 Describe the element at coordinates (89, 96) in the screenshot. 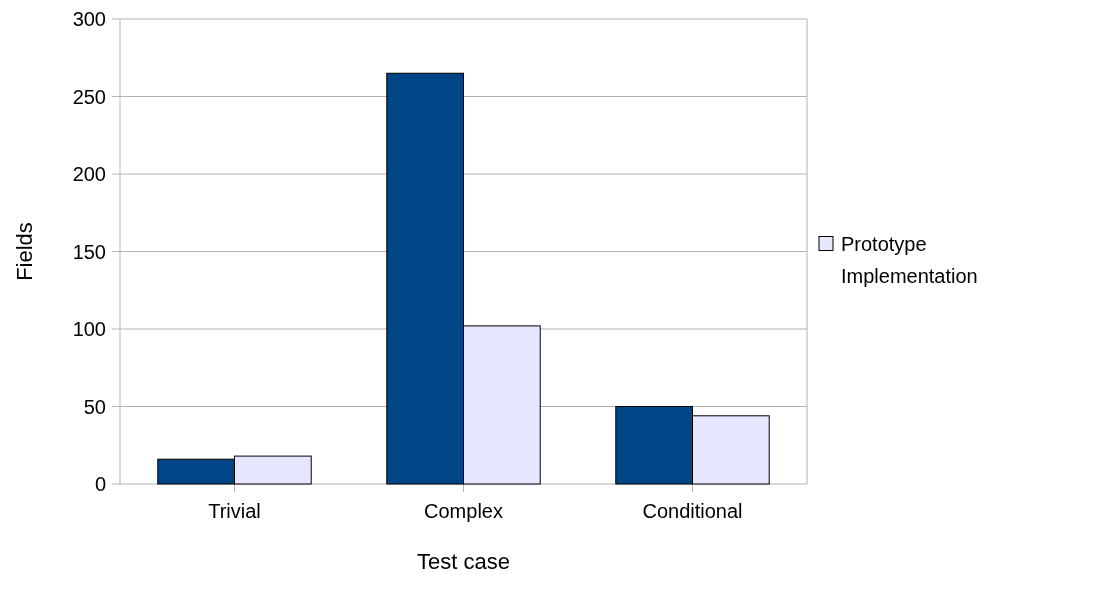

I see `y-tick-label: 250` at that location.